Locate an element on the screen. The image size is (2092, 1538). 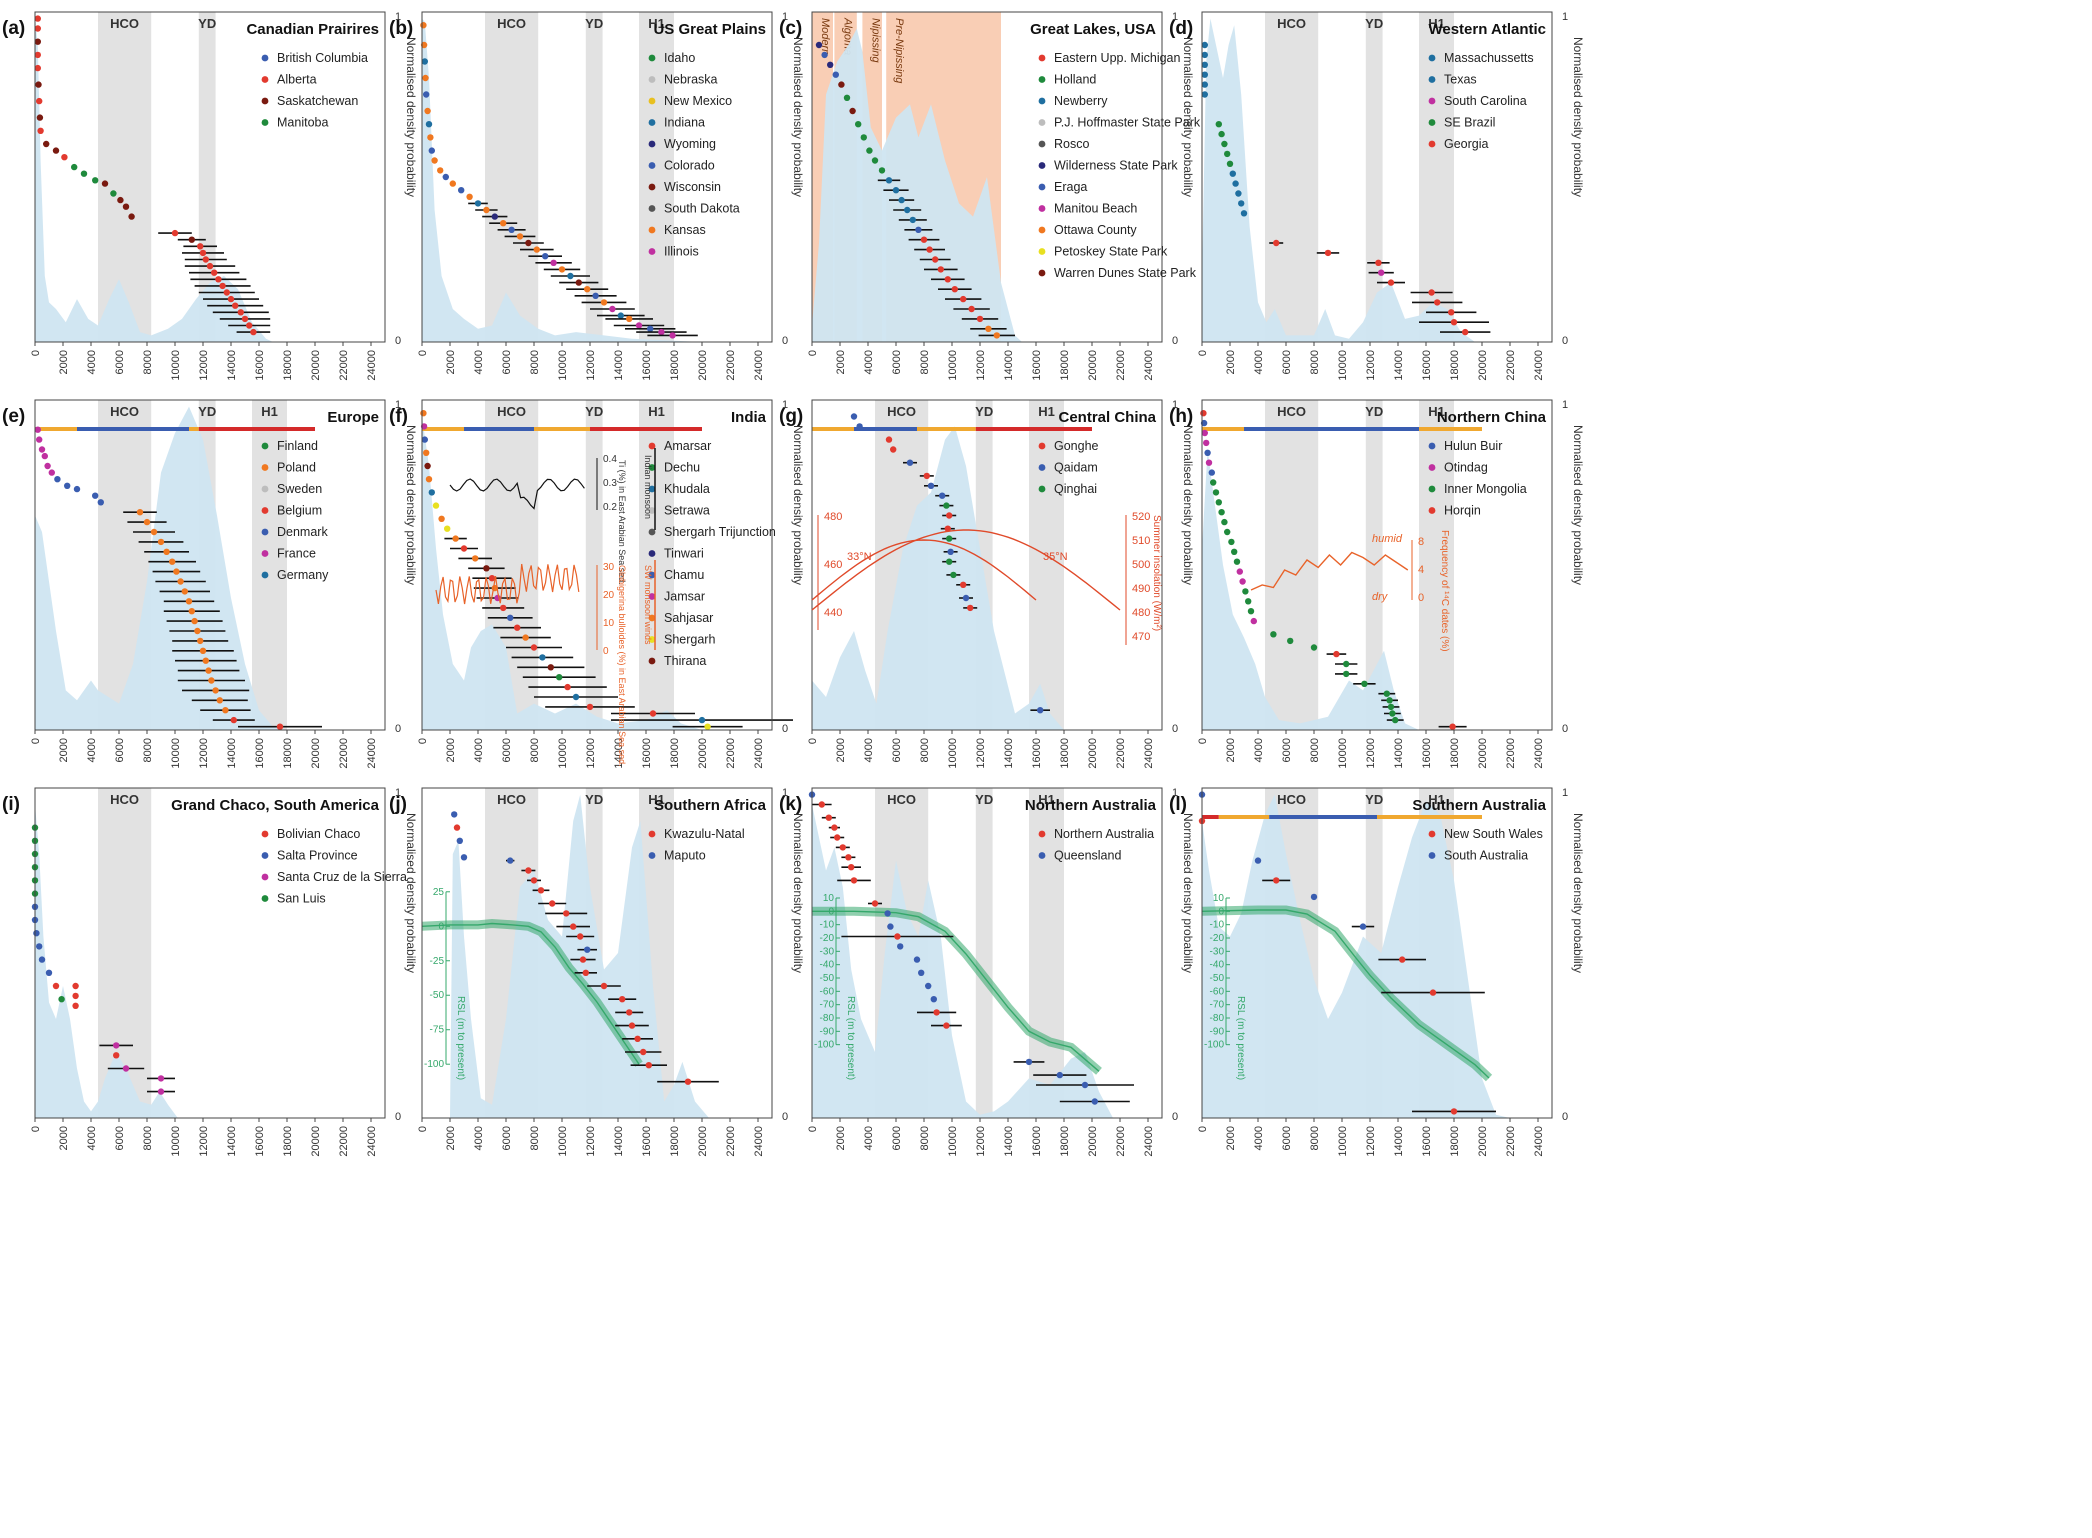
x-tick-label: 18000 is located at coordinates (1455, 753).